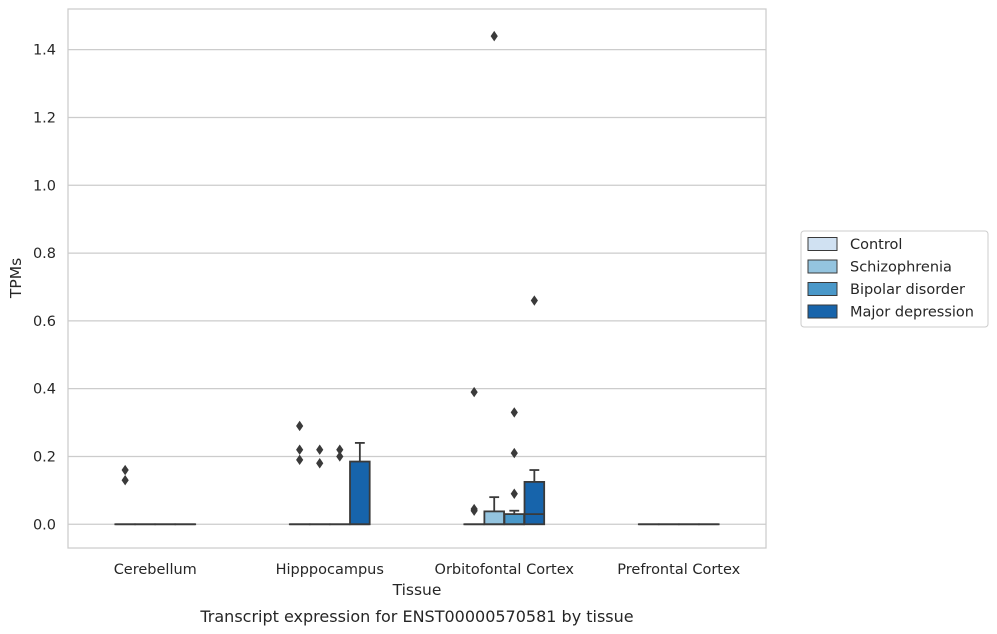  Describe the element at coordinates (44, 118) in the screenshot. I see `y-tick-label: 1.2` at that location.